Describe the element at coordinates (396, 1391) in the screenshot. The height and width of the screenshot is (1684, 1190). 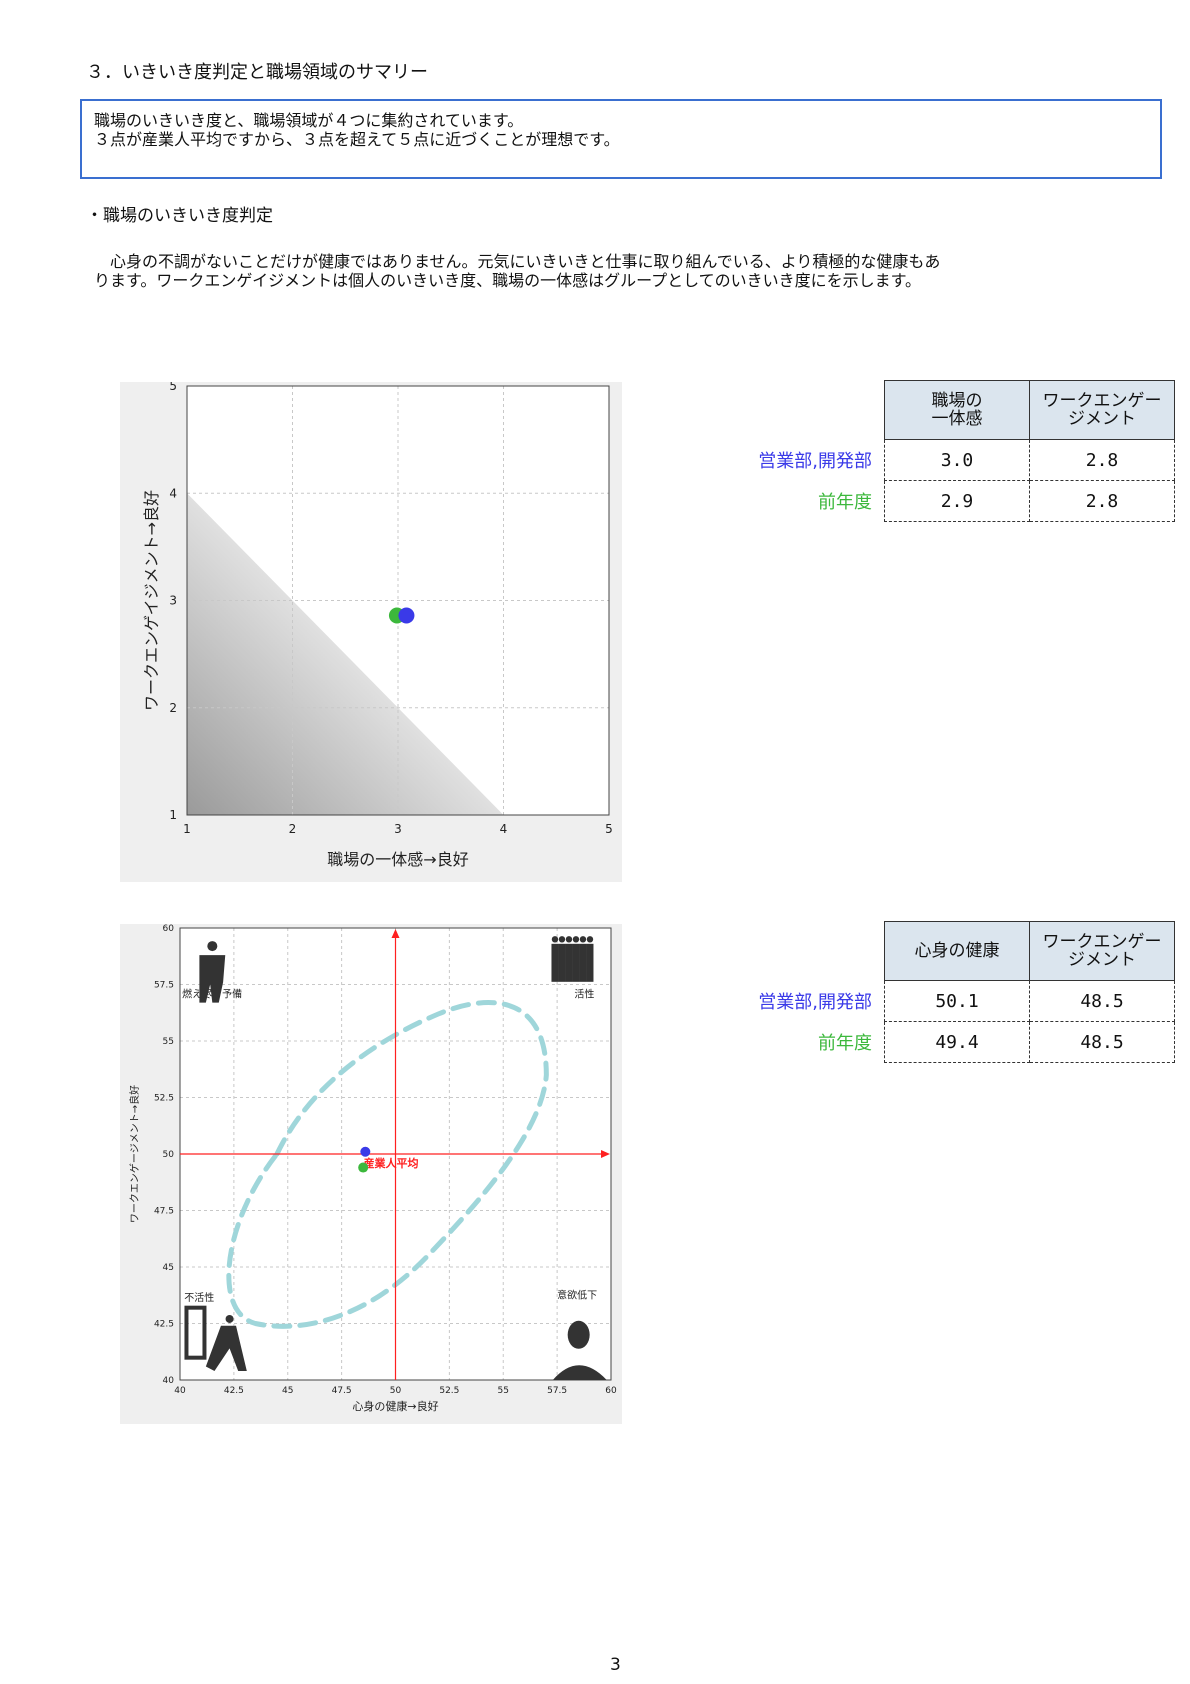
I see `x-tick-label: 50` at that location.